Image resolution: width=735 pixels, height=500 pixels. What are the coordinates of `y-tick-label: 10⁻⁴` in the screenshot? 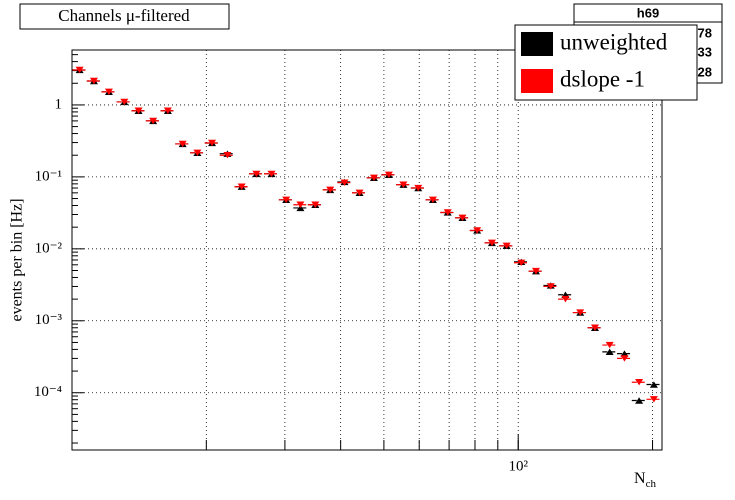 It's located at (48, 392).